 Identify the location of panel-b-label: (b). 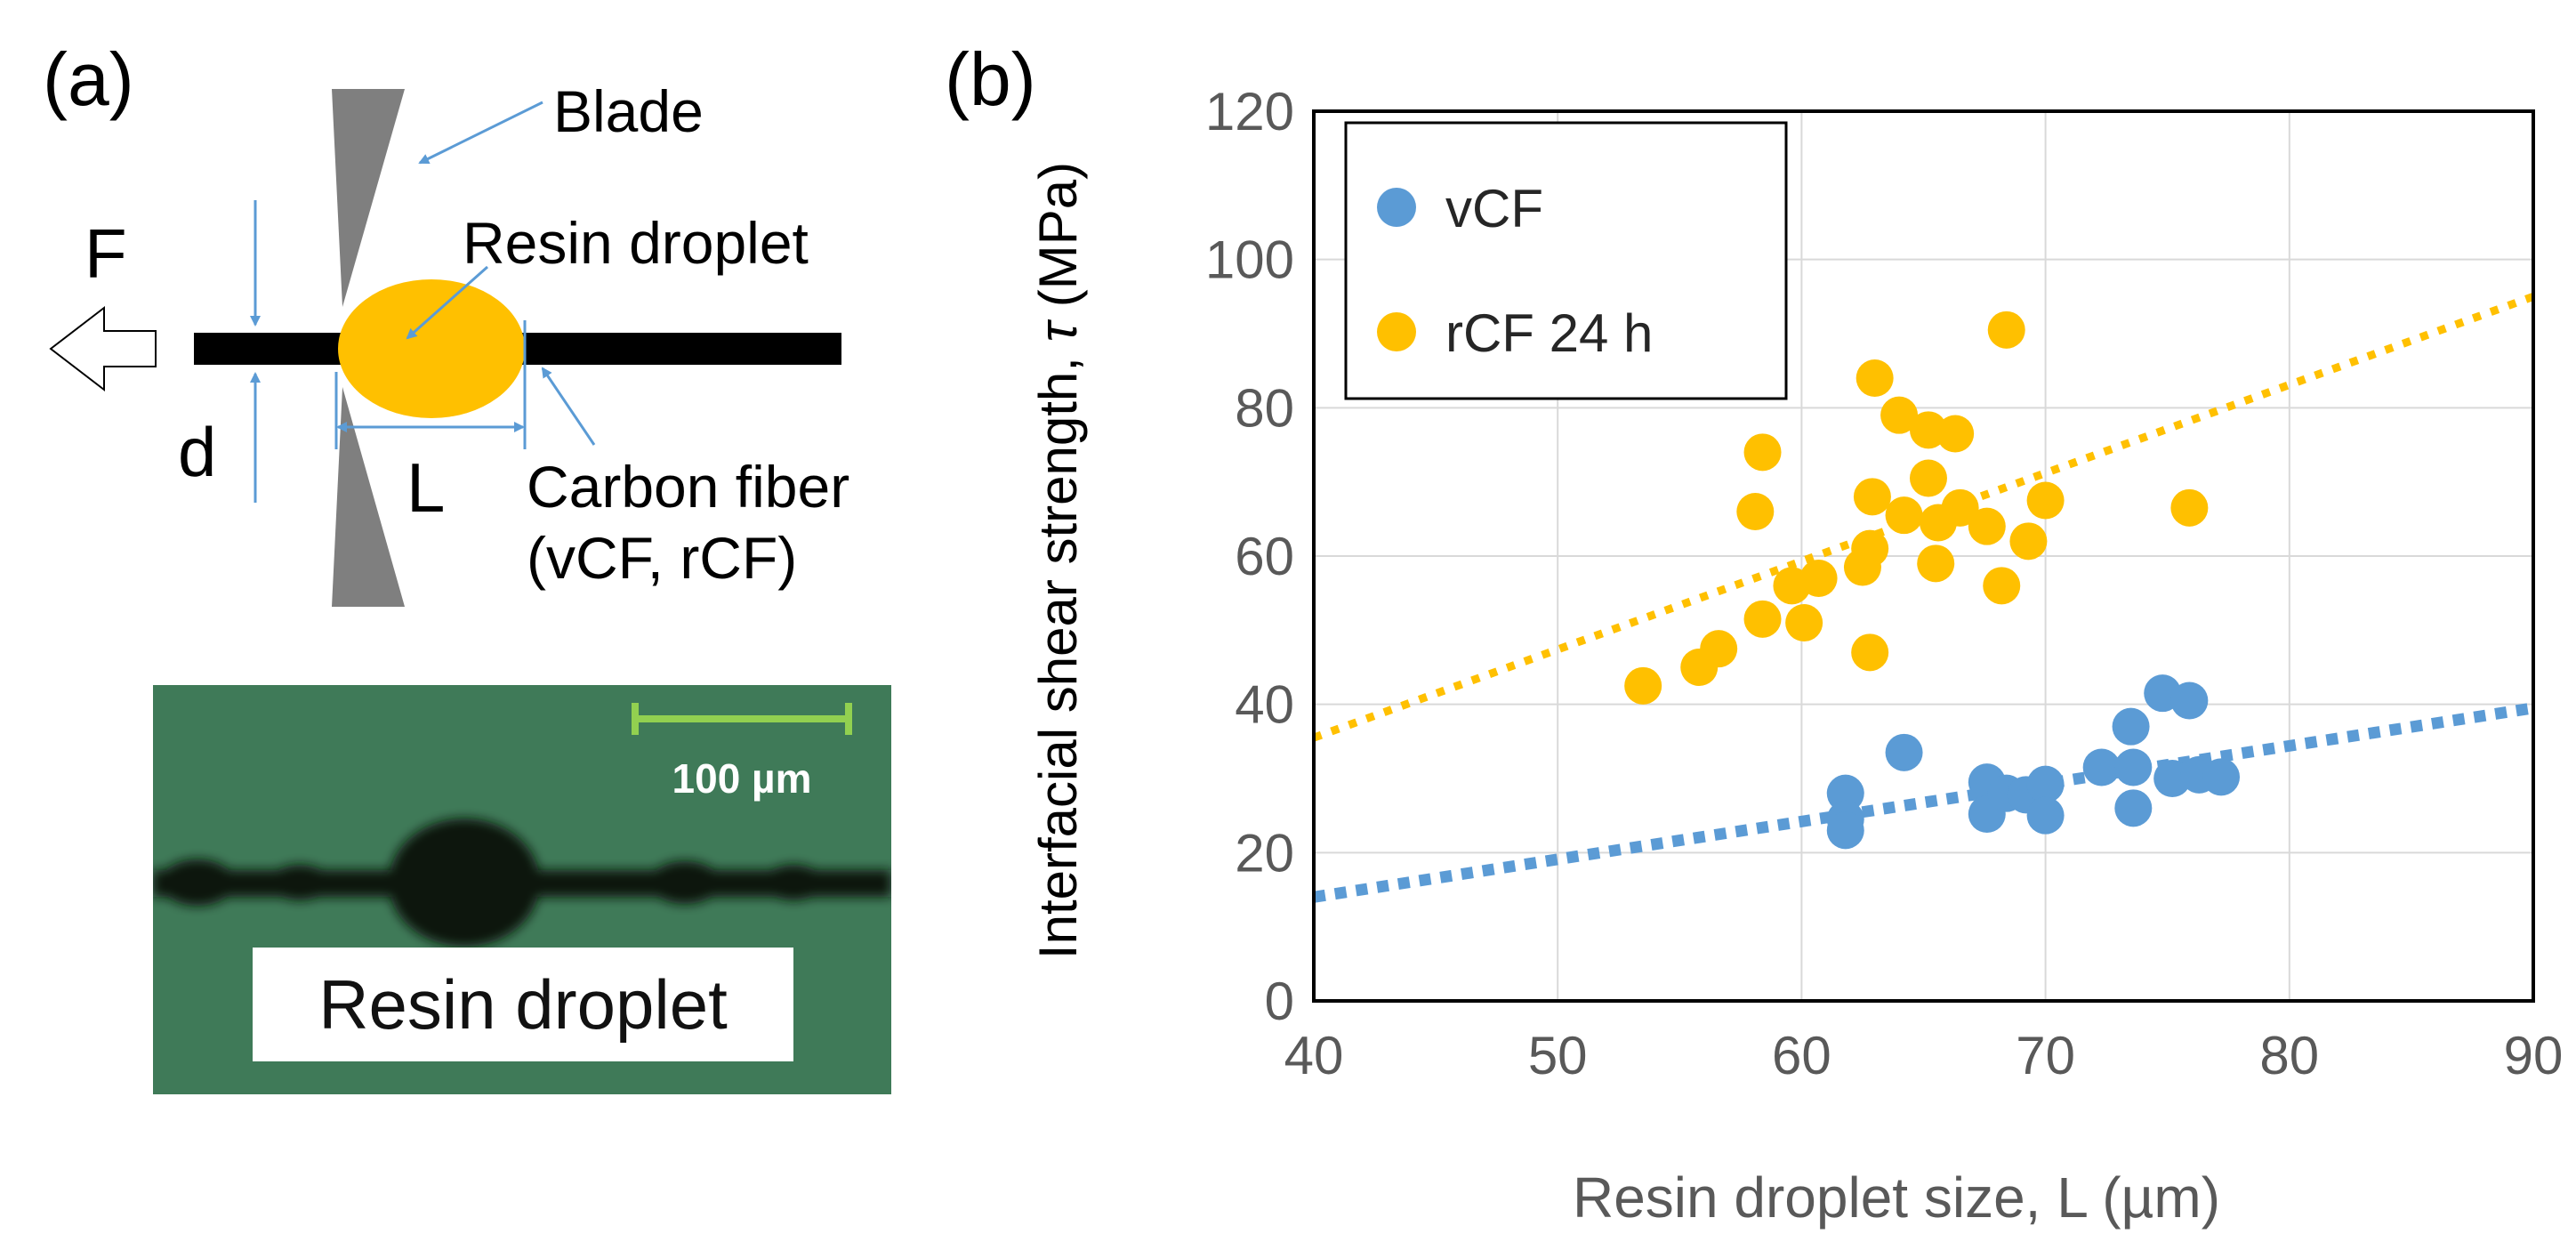
(990, 79).